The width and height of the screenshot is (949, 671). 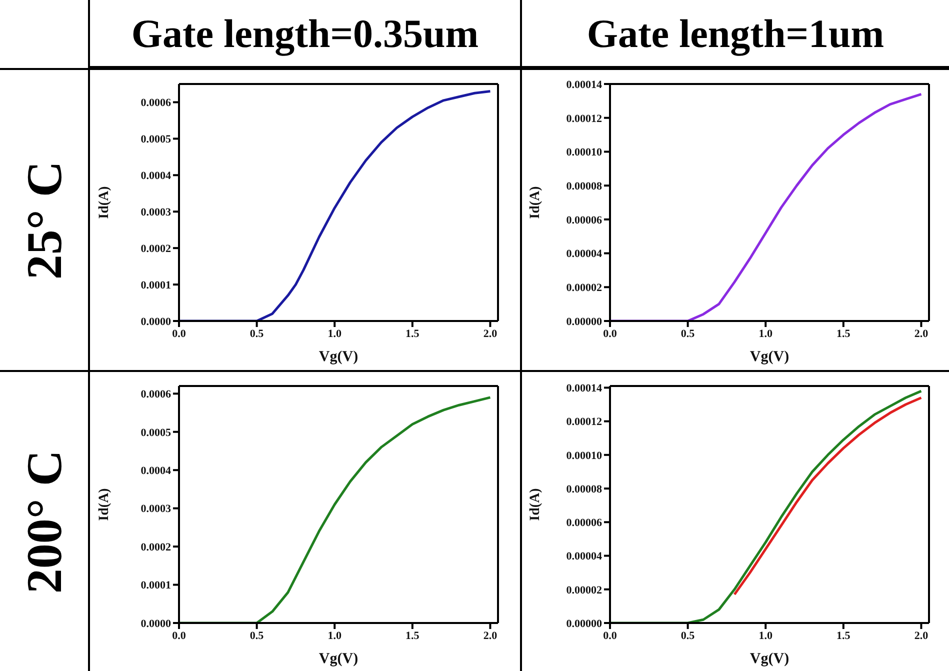 What do you see at coordinates (827, 496) in the screenshot?
I see `line-series` at bounding box center [827, 496].